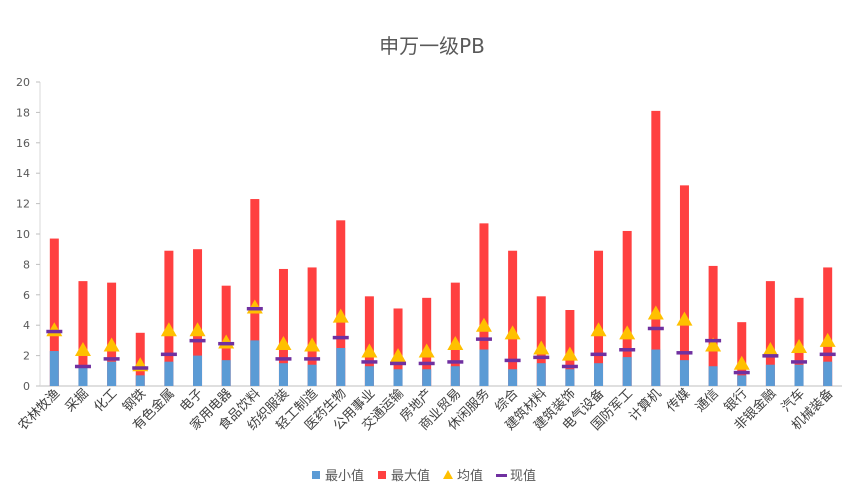  I want to click on x-tick-label: 采掘, so click(77, 400).